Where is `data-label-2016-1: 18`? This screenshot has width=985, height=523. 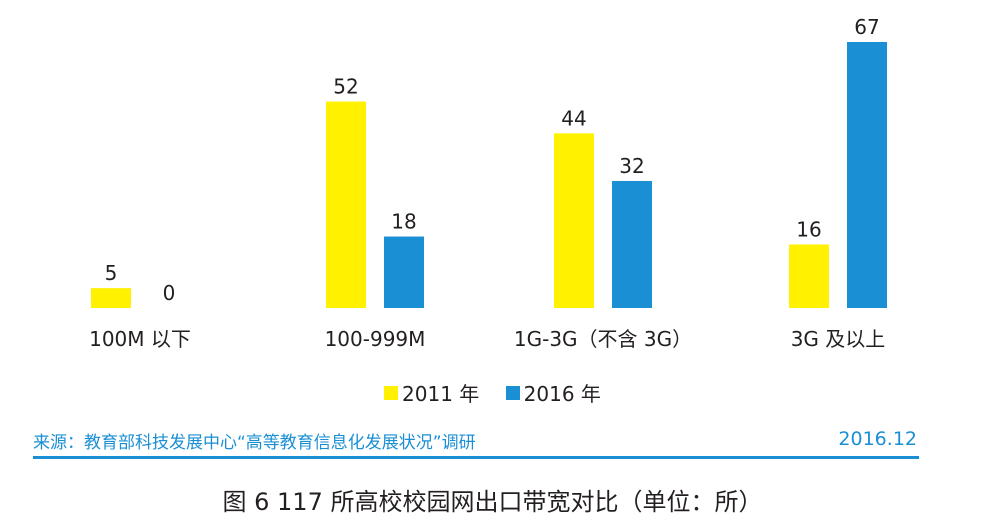
data-label-2016-1: 18 is located at coordinates (403, 222).